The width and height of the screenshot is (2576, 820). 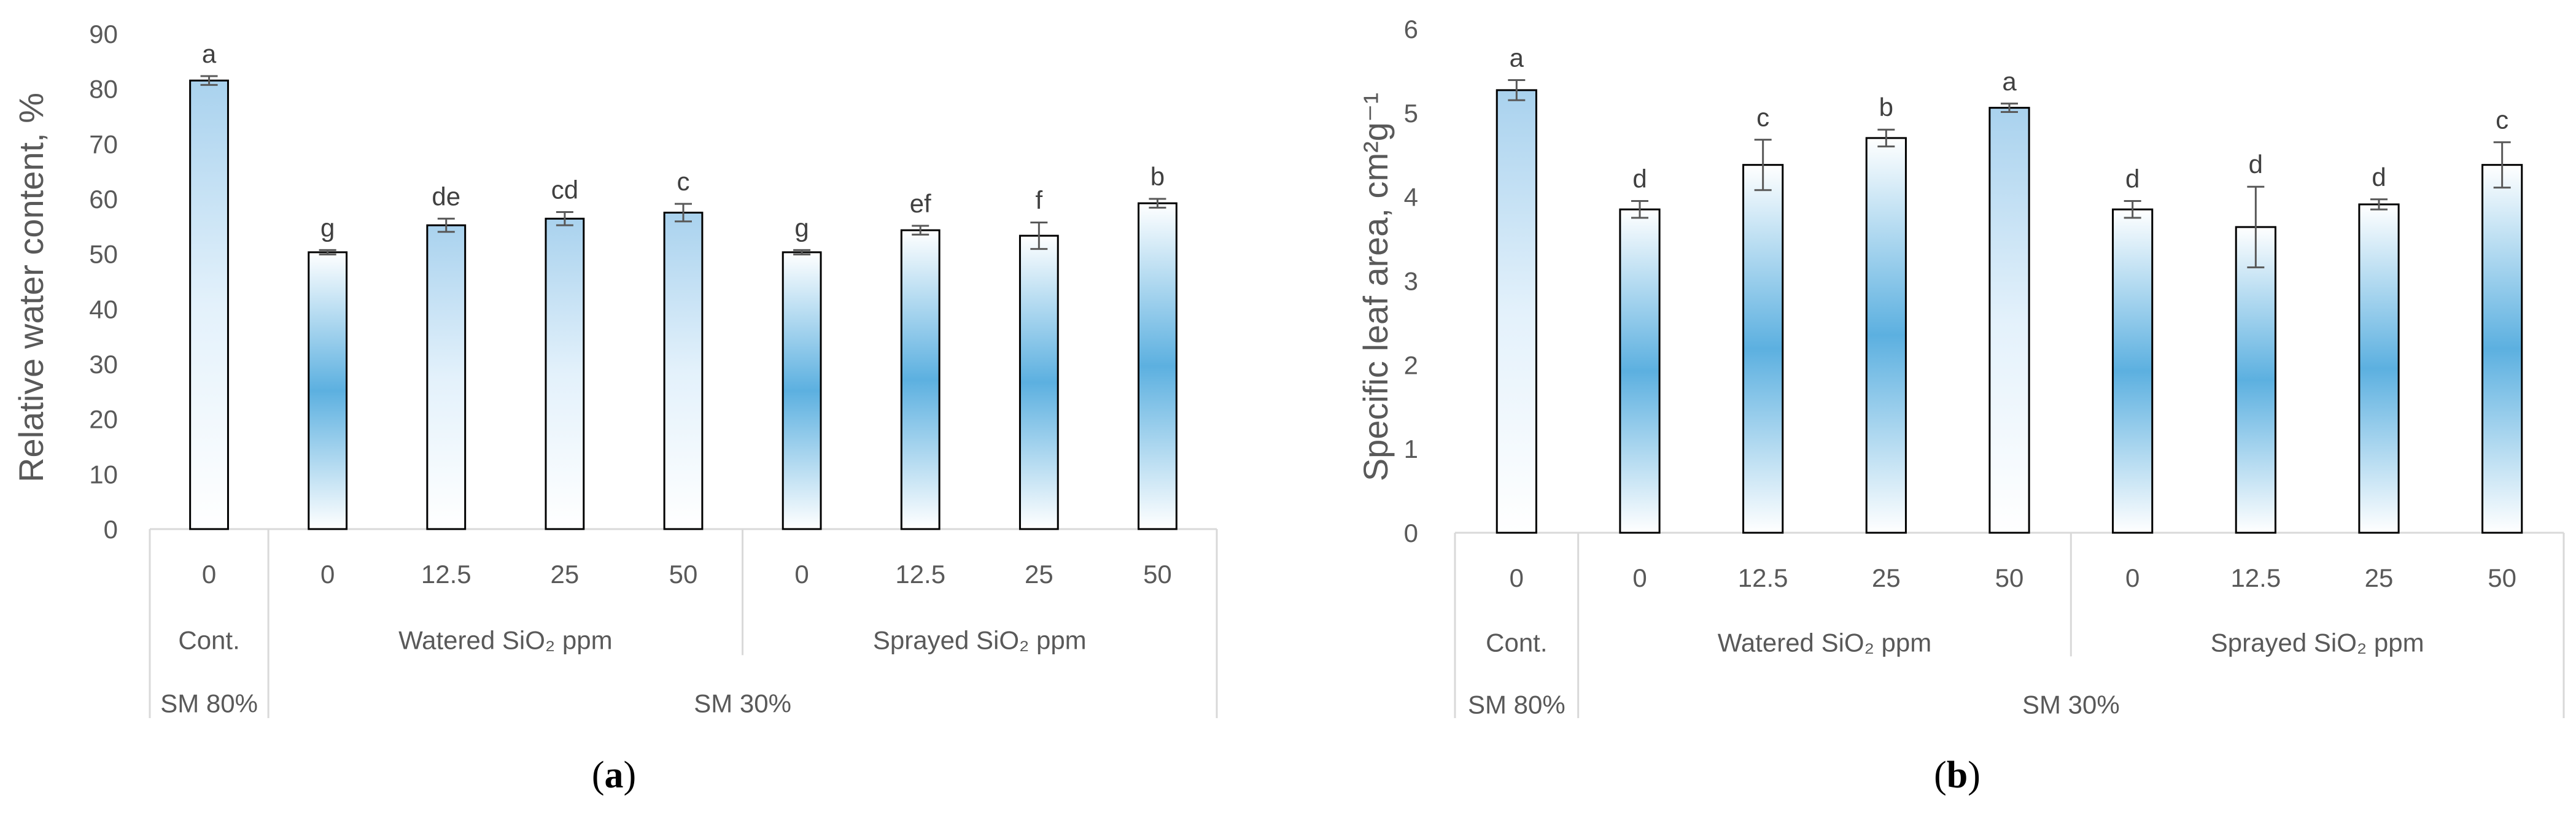 I want to click on y-tick-label: 2, so click(x=1411, y=364).